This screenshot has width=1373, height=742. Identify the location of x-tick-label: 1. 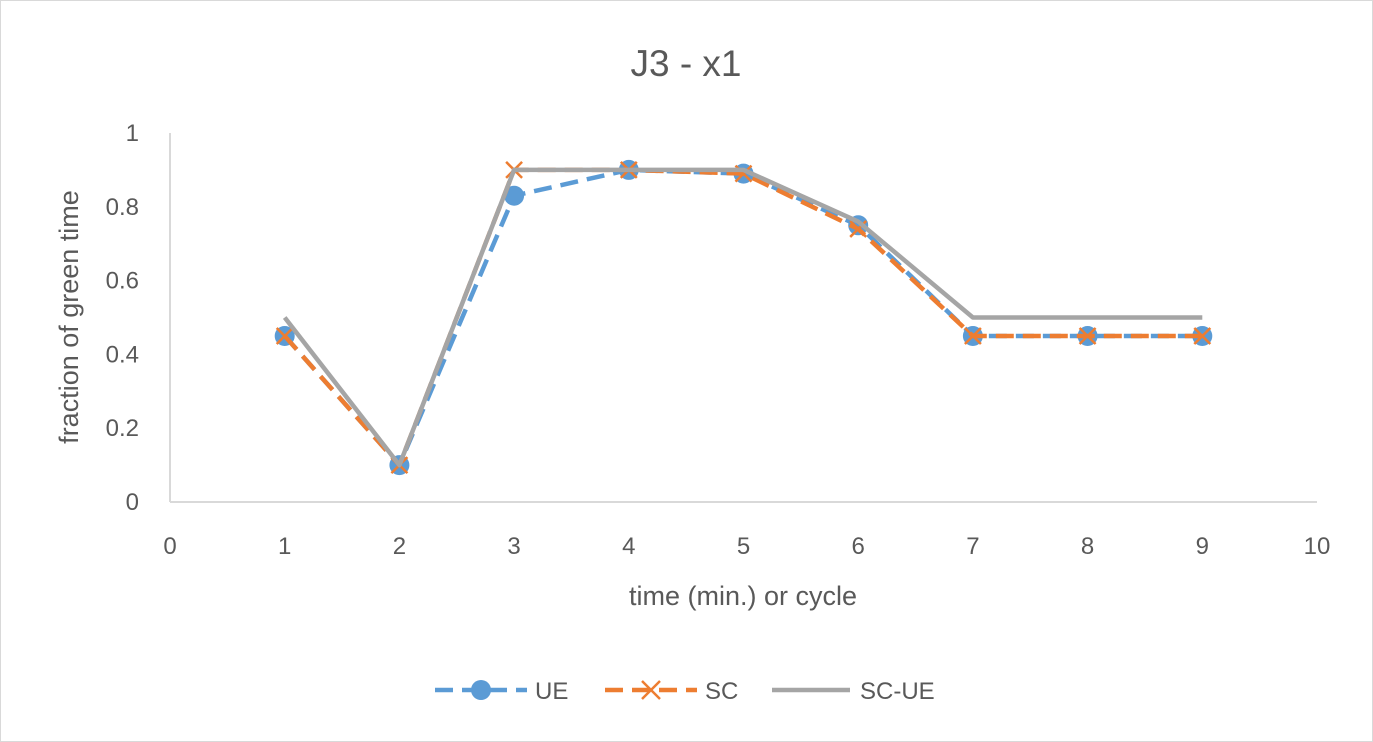
(284, 546).